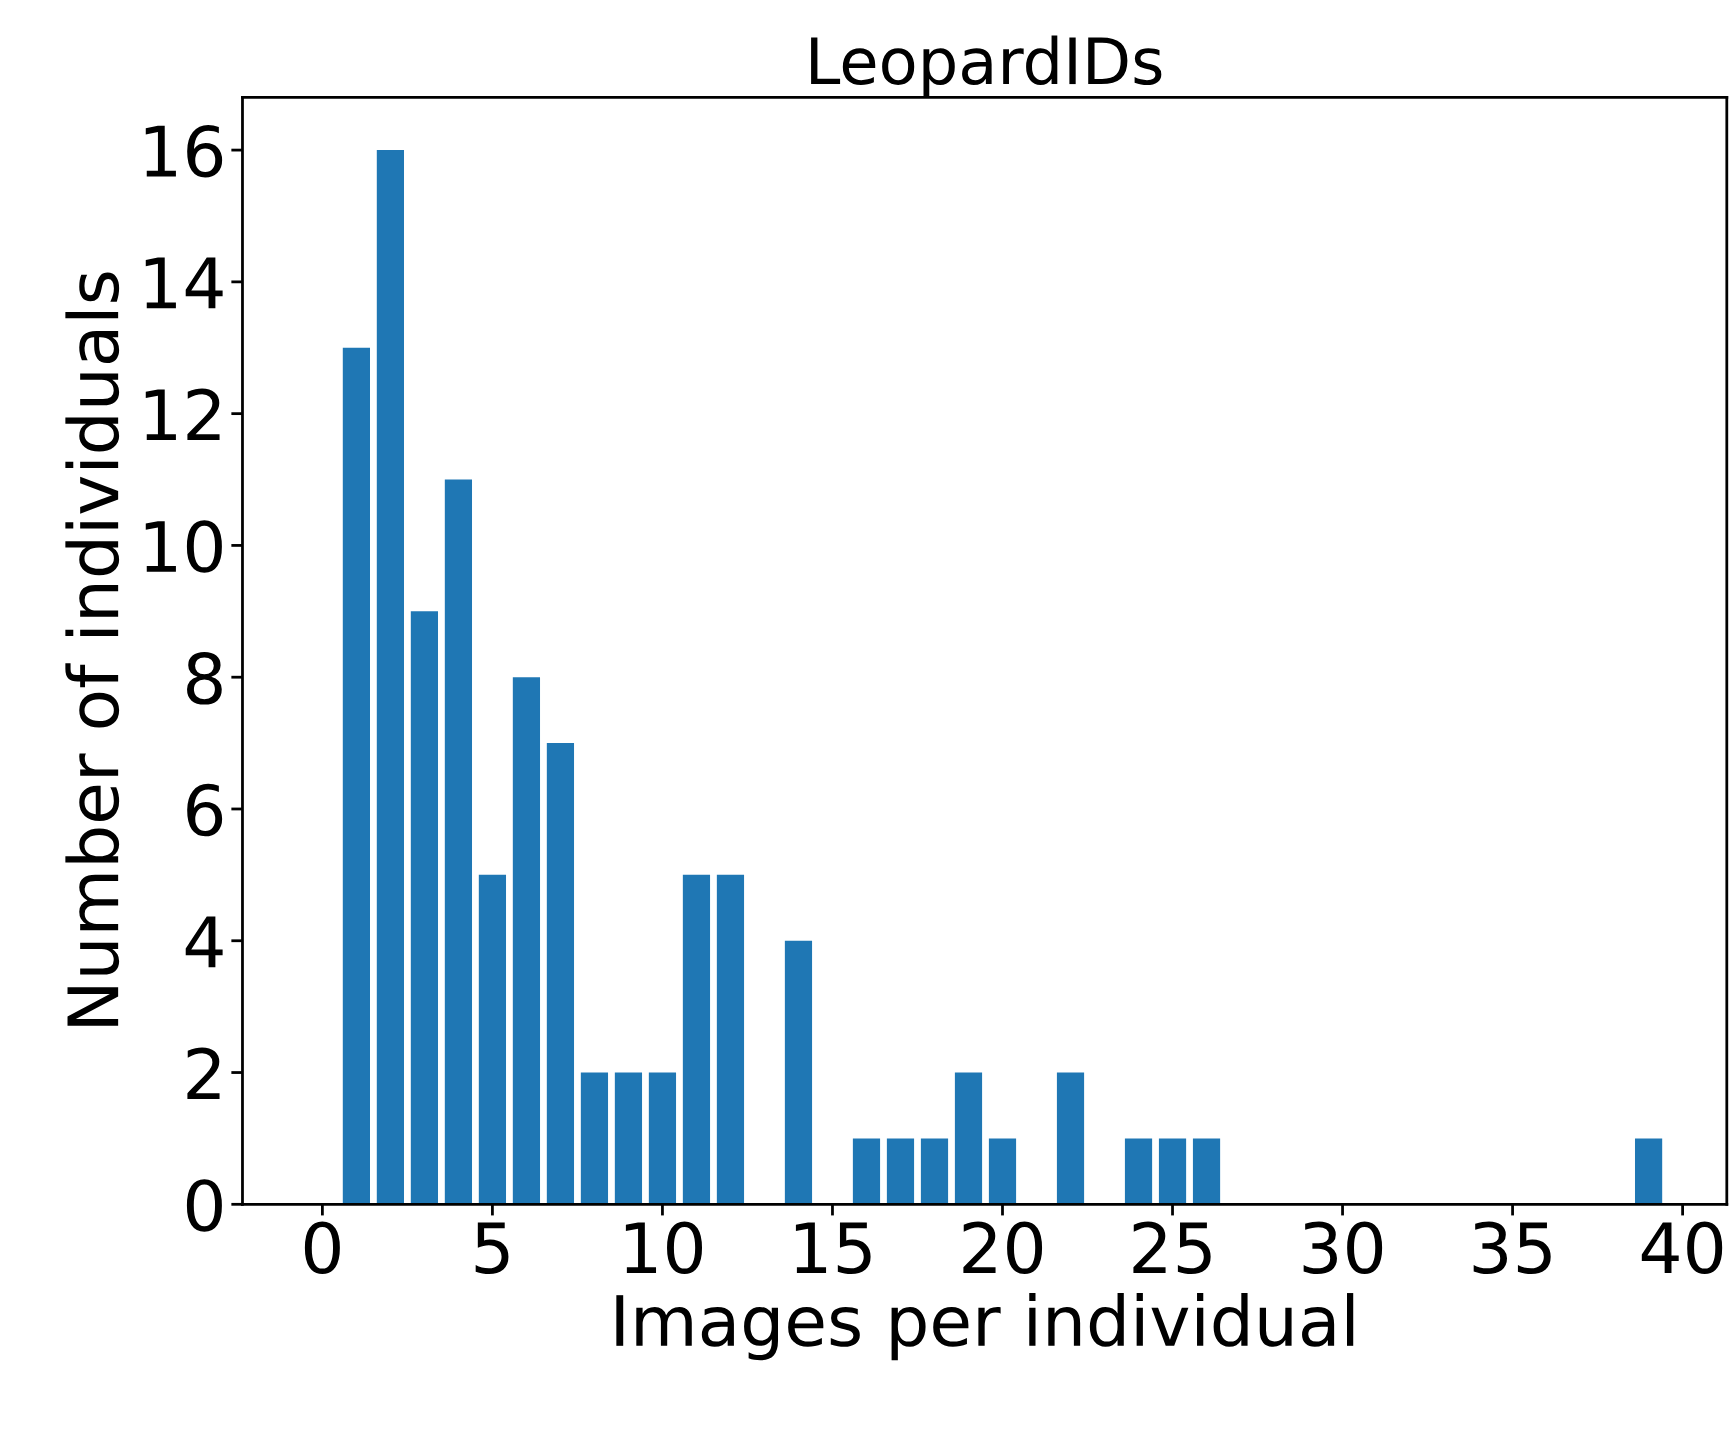  What do you see at coordinates (184, 283) in the screenshot?
I see `y-tick-label: 14` at bounding box center [184, 283].